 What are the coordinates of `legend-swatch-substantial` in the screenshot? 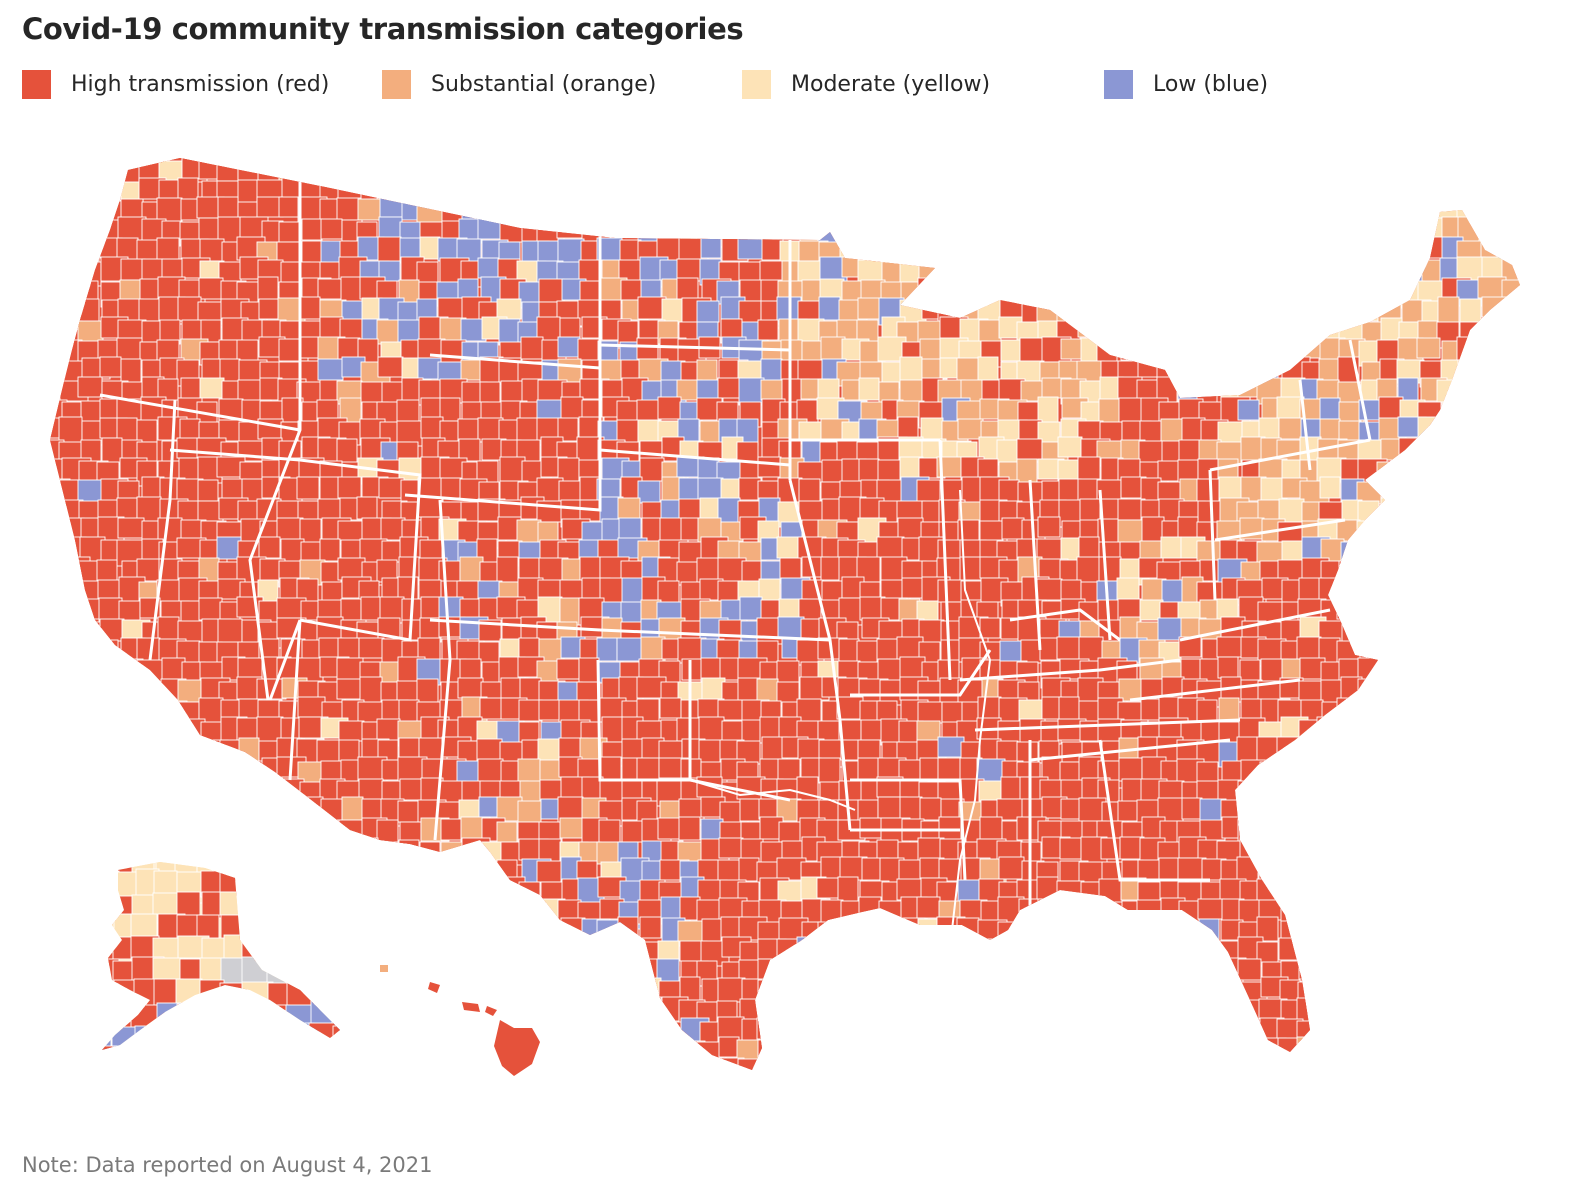 It's located at (396, 84).